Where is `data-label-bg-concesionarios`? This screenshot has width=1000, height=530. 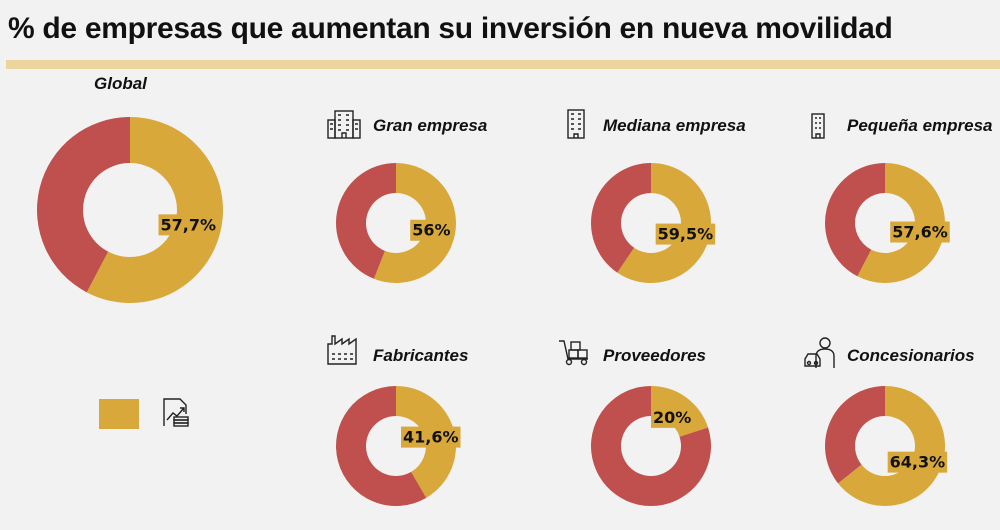 data-label-bg-concesionarios is located at coordinates (917, 462).